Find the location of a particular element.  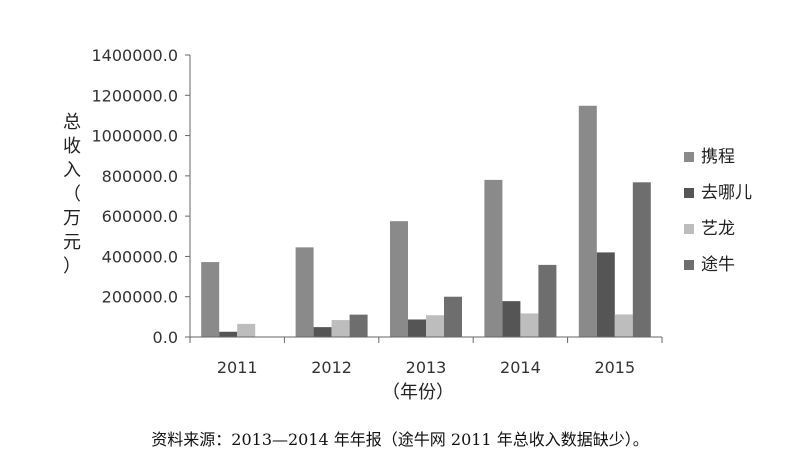

y-tick-label: 600000.0 is located at coordinates (140, 216).